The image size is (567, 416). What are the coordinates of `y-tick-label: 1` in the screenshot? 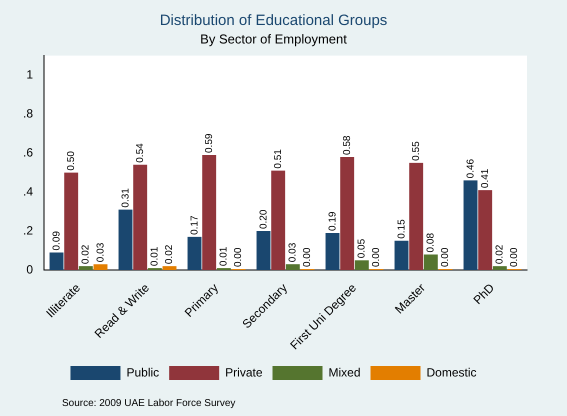 It's located at (30, 74).